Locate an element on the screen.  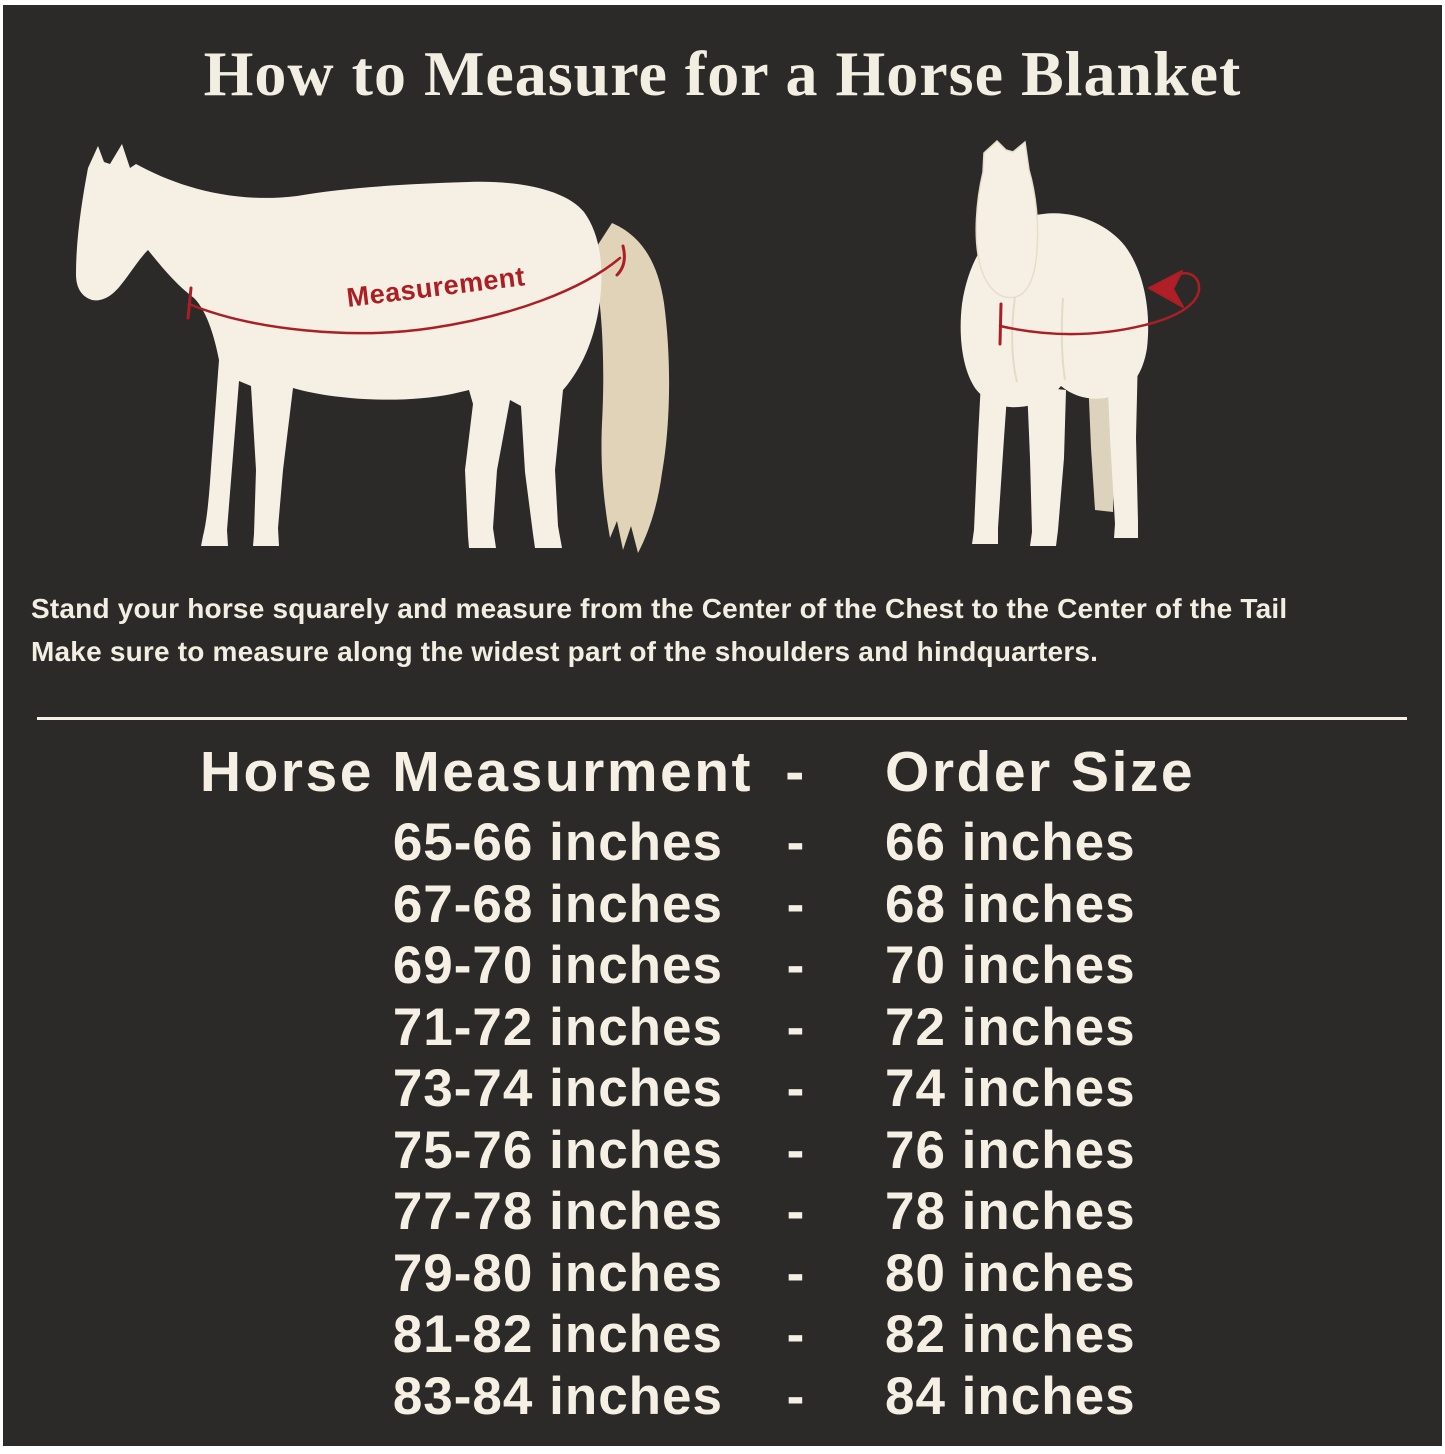
order-size-cell: 66 inches is located at coordinates (1010, 842).